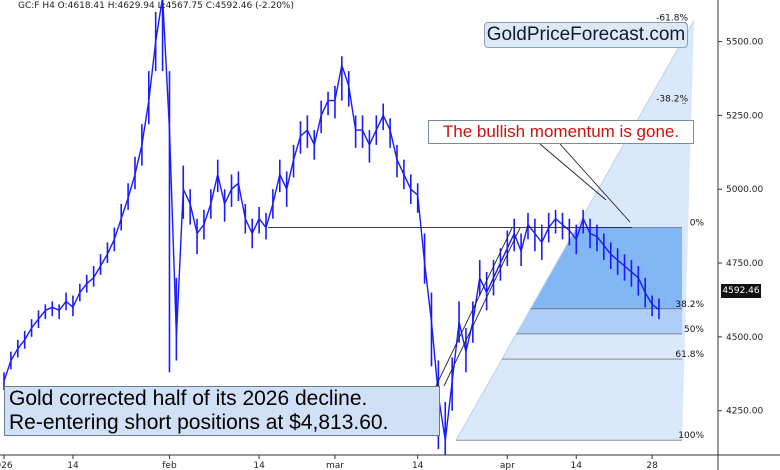  What do you see at coordinates (672, 100) in the screenshot?
I see `fib-label: -38.2%` at bounding box center [672, 100].